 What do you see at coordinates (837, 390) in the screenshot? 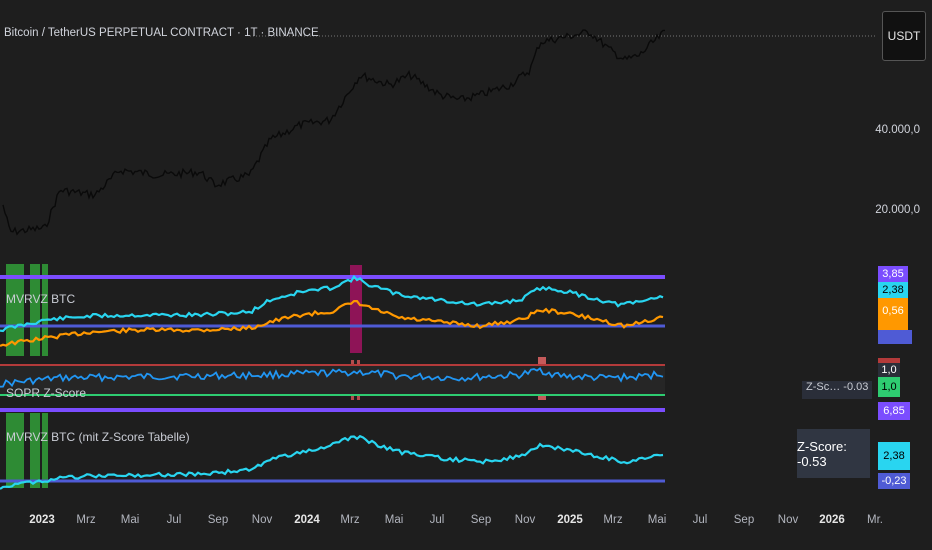
I see `zscore-table-partial: Z-Sc… -0.03` at bounding box center [837, 390].